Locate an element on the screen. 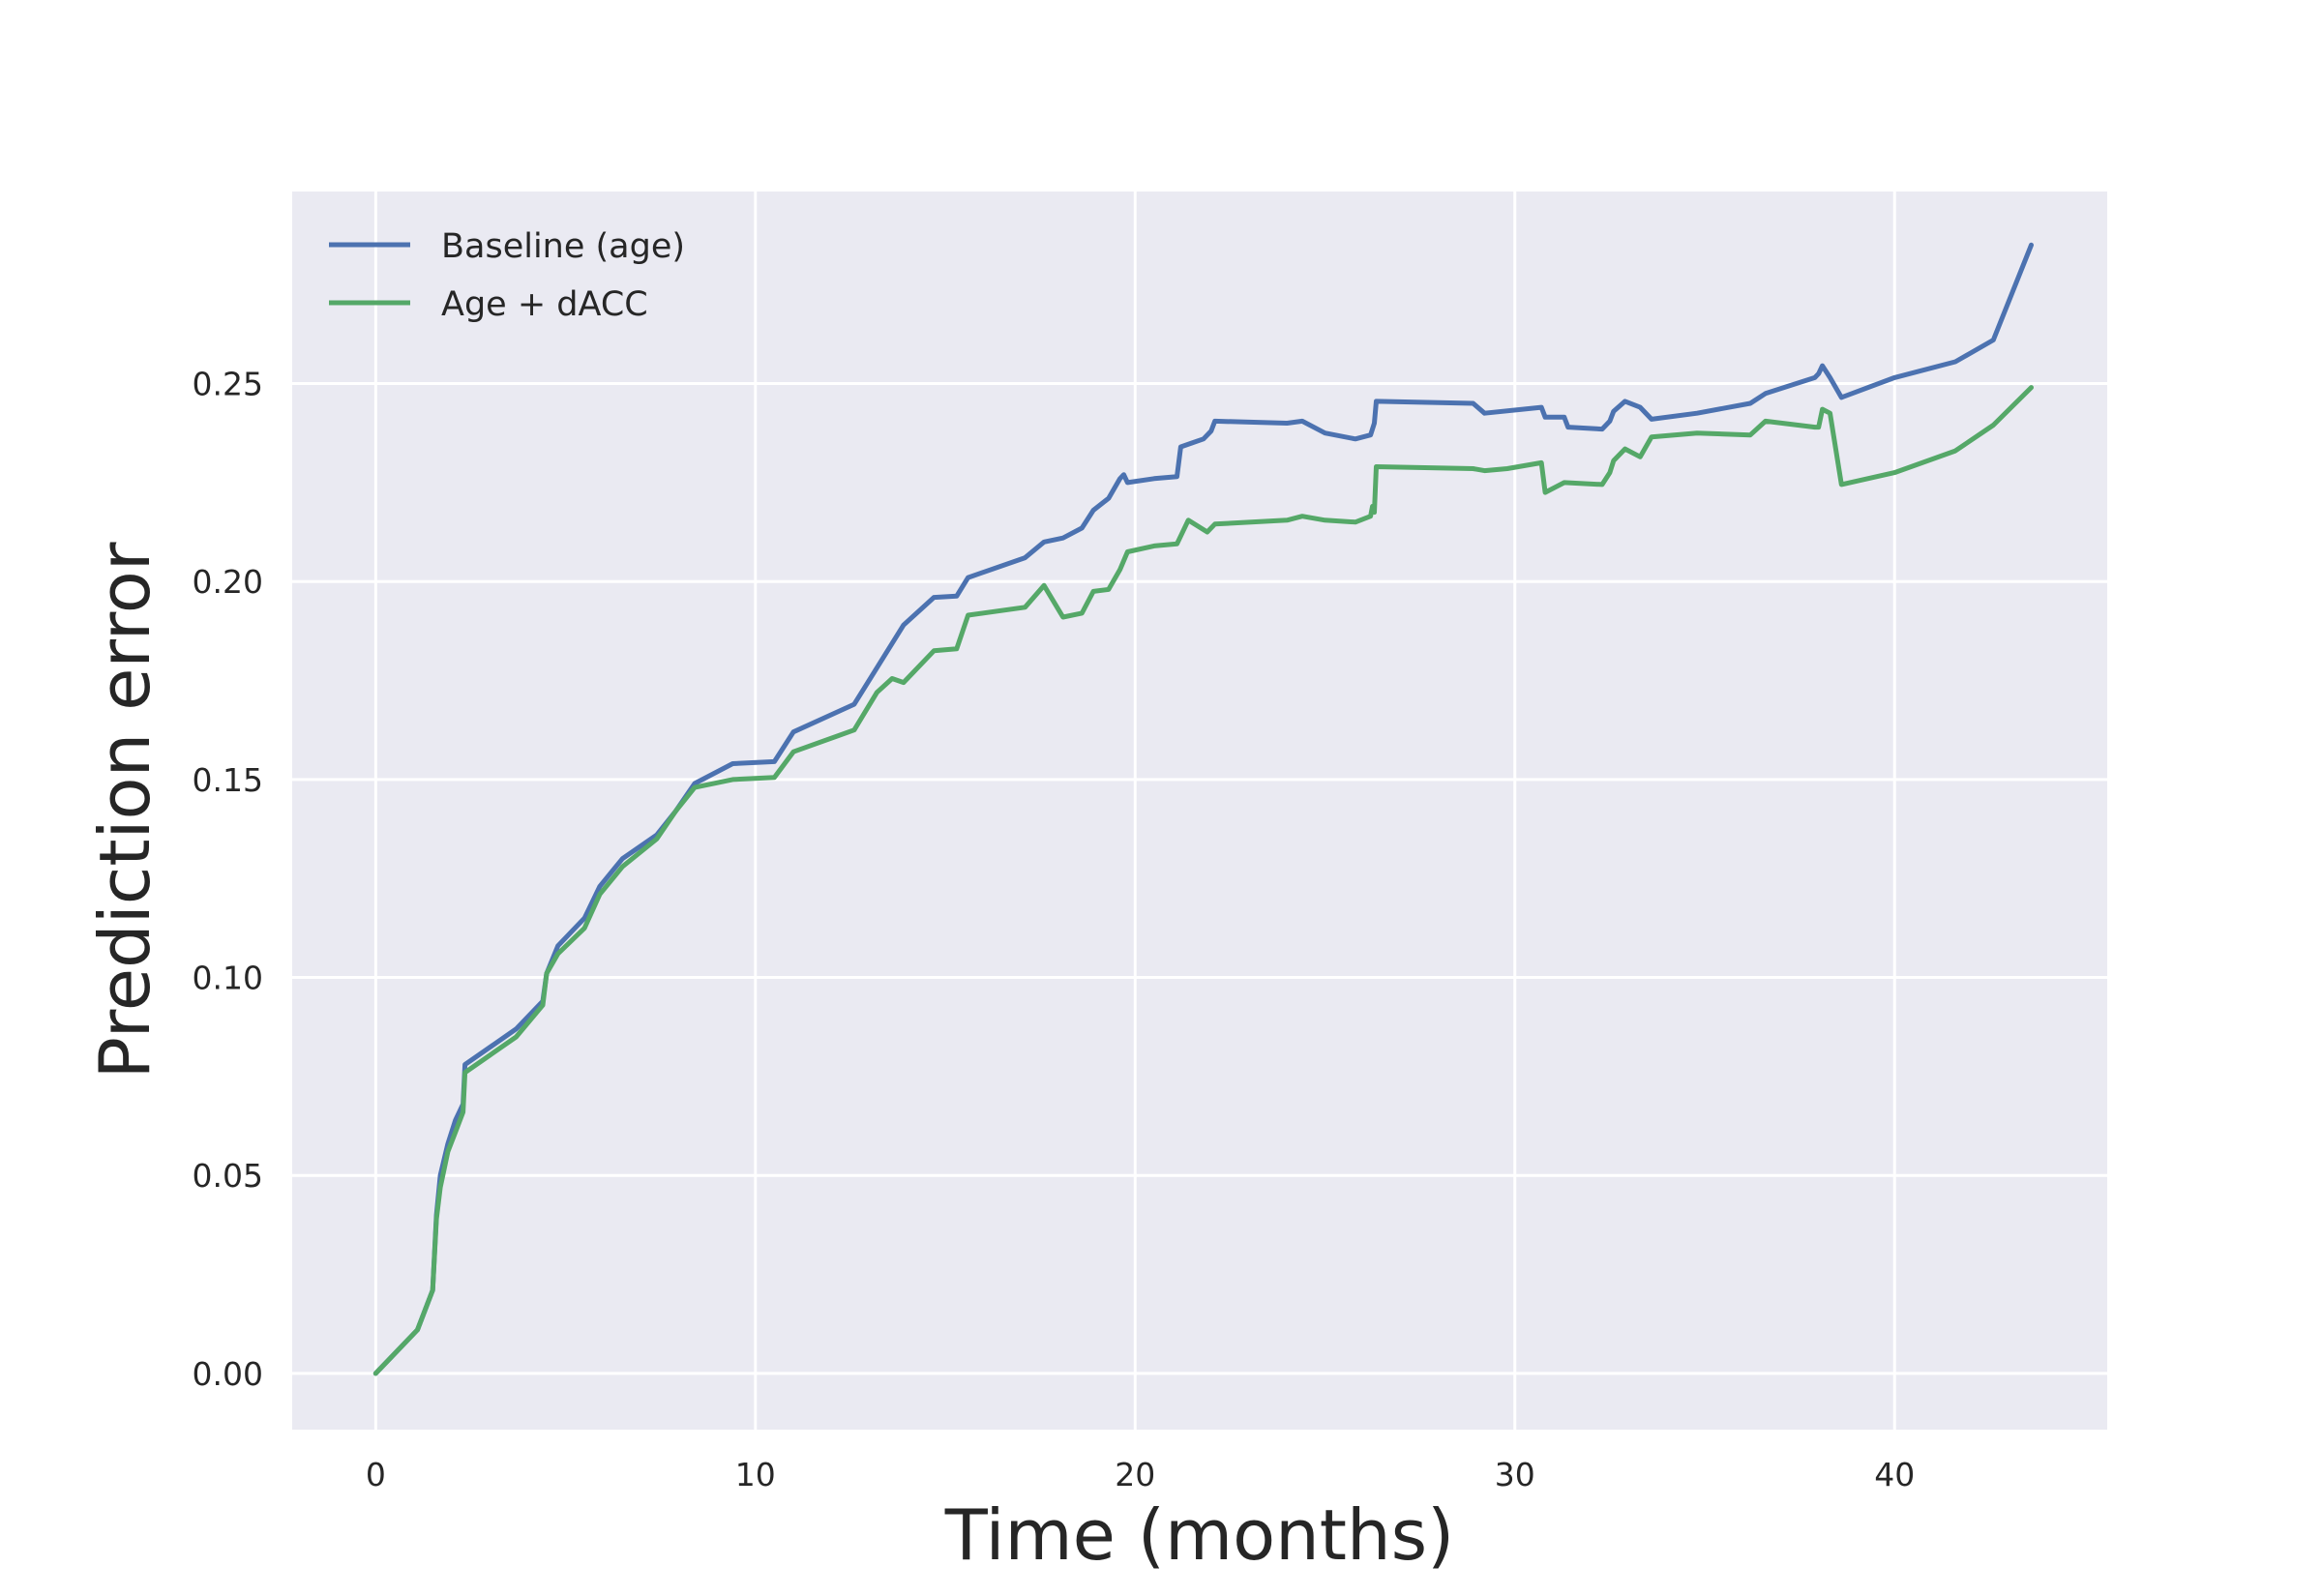  y-tick-label: 0.25 is located at coordinates (228, 384).